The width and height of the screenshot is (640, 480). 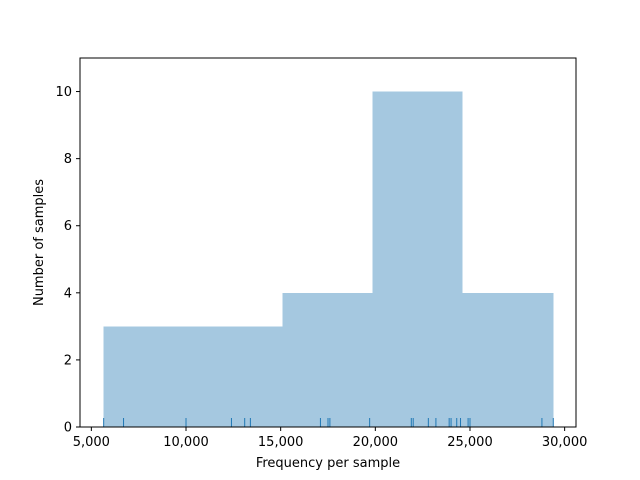 I want to click on y-axis-label: Number of samples, so click(x=39, y=242).